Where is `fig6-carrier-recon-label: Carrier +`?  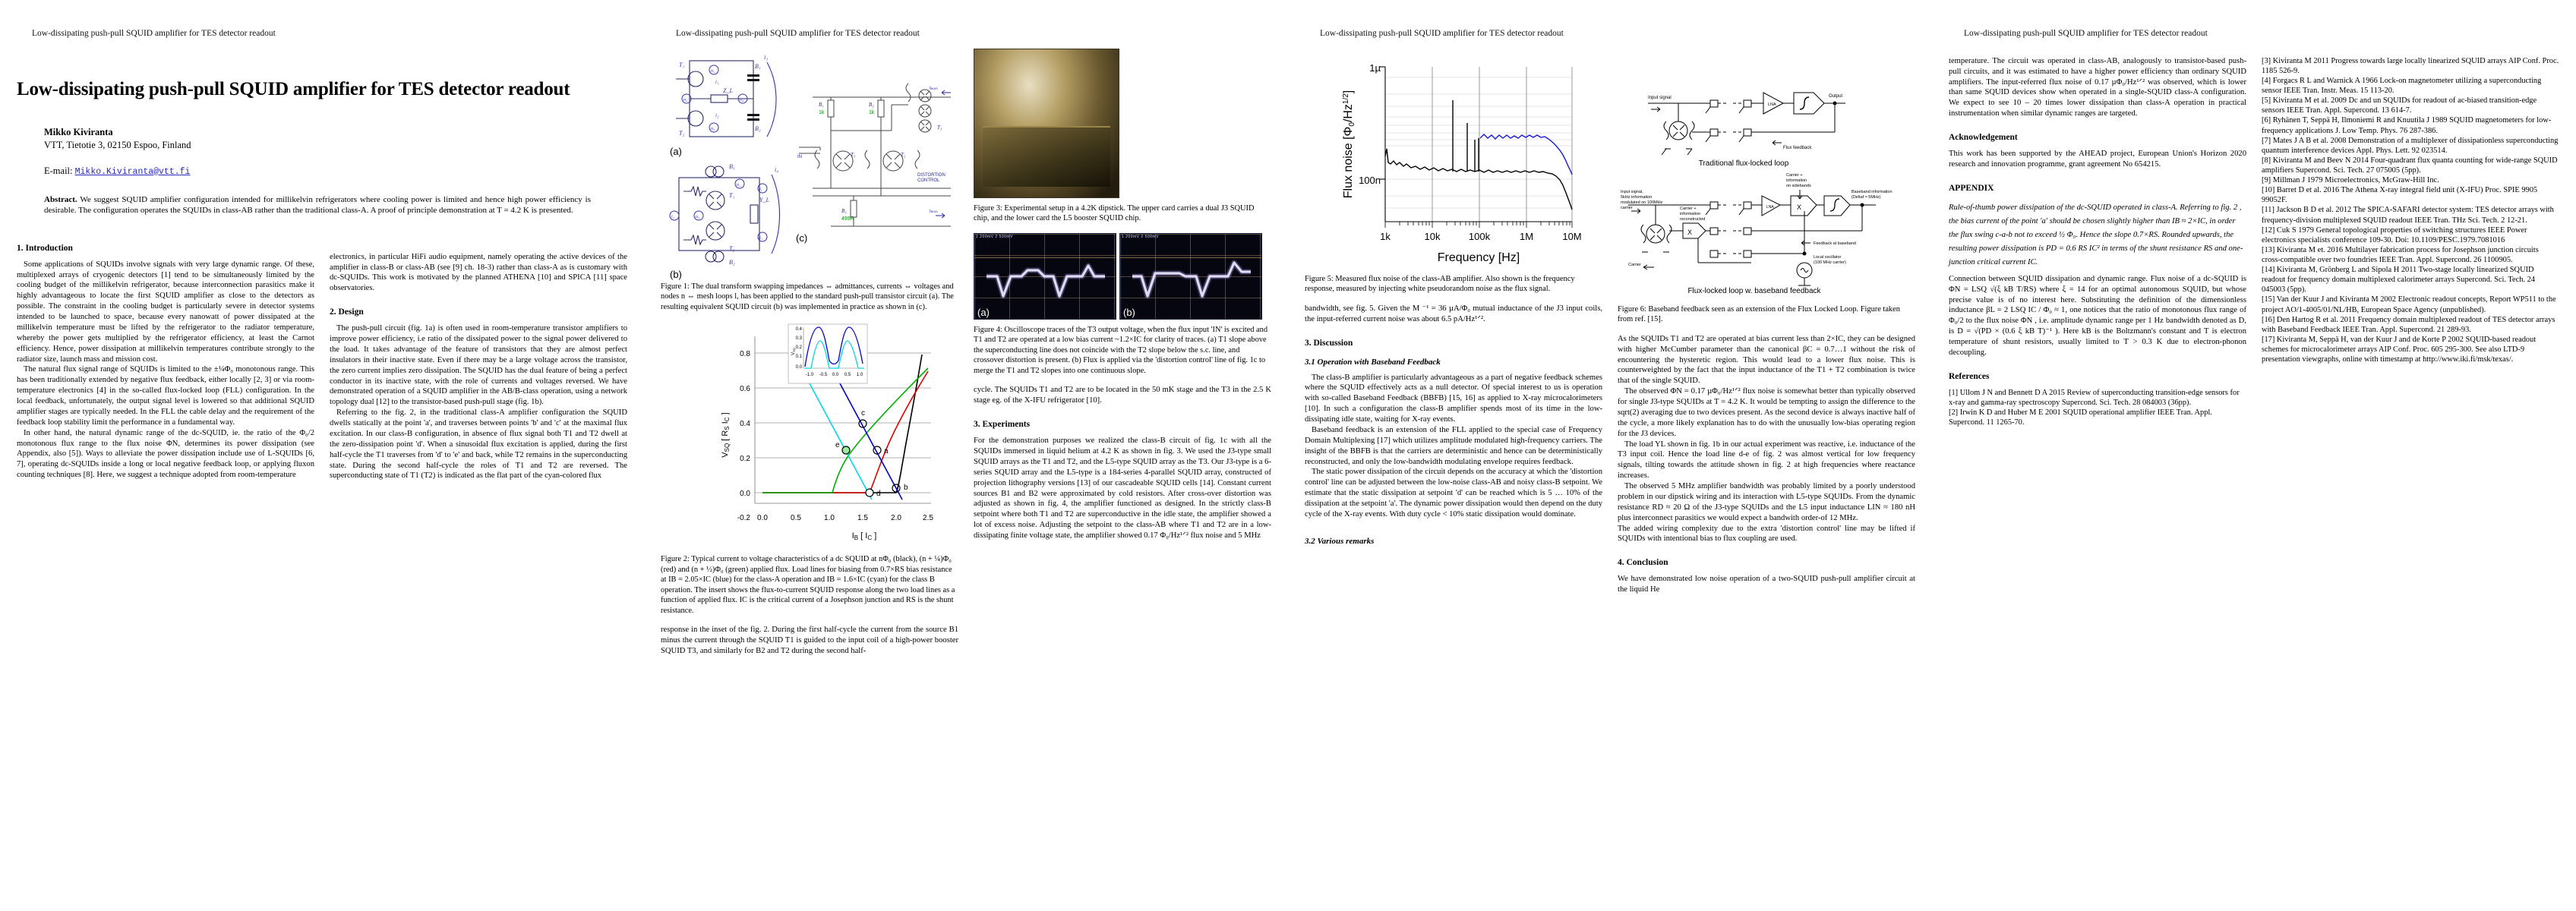
fig6-carrier-recon-label: Carrier + is located at coordinates (1688, 208).